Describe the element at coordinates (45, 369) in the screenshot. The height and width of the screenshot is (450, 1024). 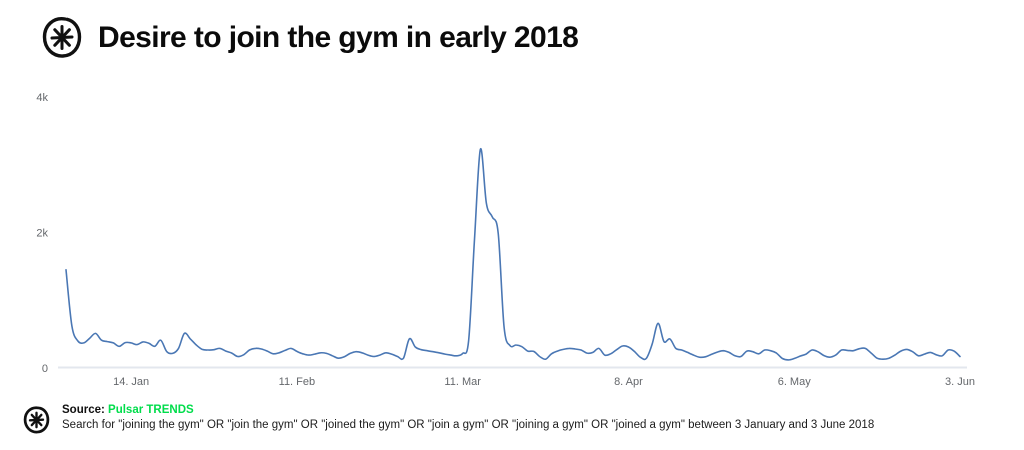
I see `y-tick-label: 0` at that location.